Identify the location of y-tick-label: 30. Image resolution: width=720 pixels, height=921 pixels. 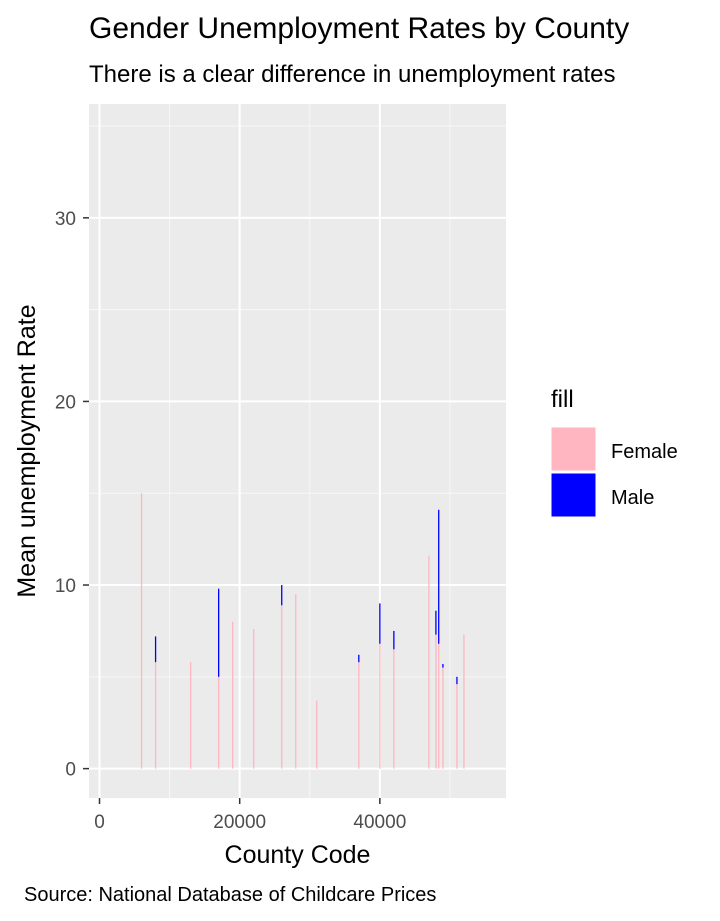
(65, 219).